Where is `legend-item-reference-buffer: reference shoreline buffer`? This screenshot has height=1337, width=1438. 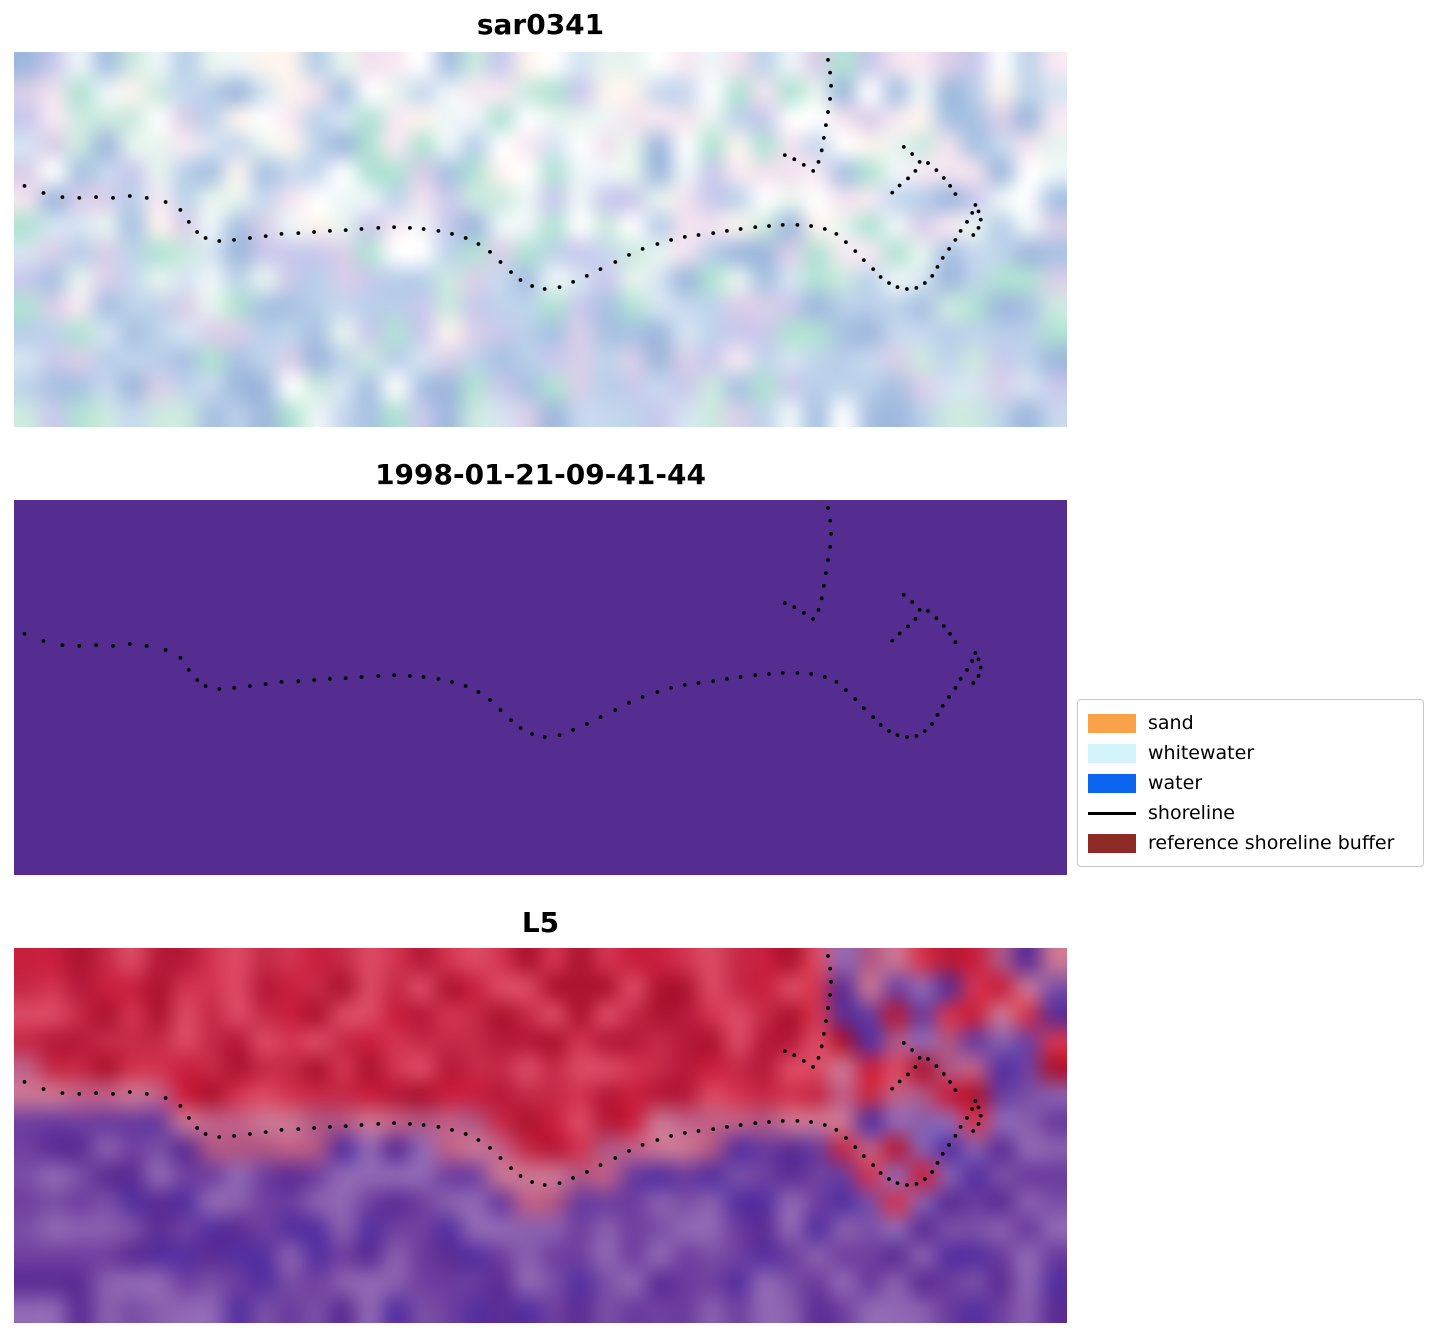 legend-item-reference-buffer: reference shoreline buffer is located at coordinates (1250, 843).